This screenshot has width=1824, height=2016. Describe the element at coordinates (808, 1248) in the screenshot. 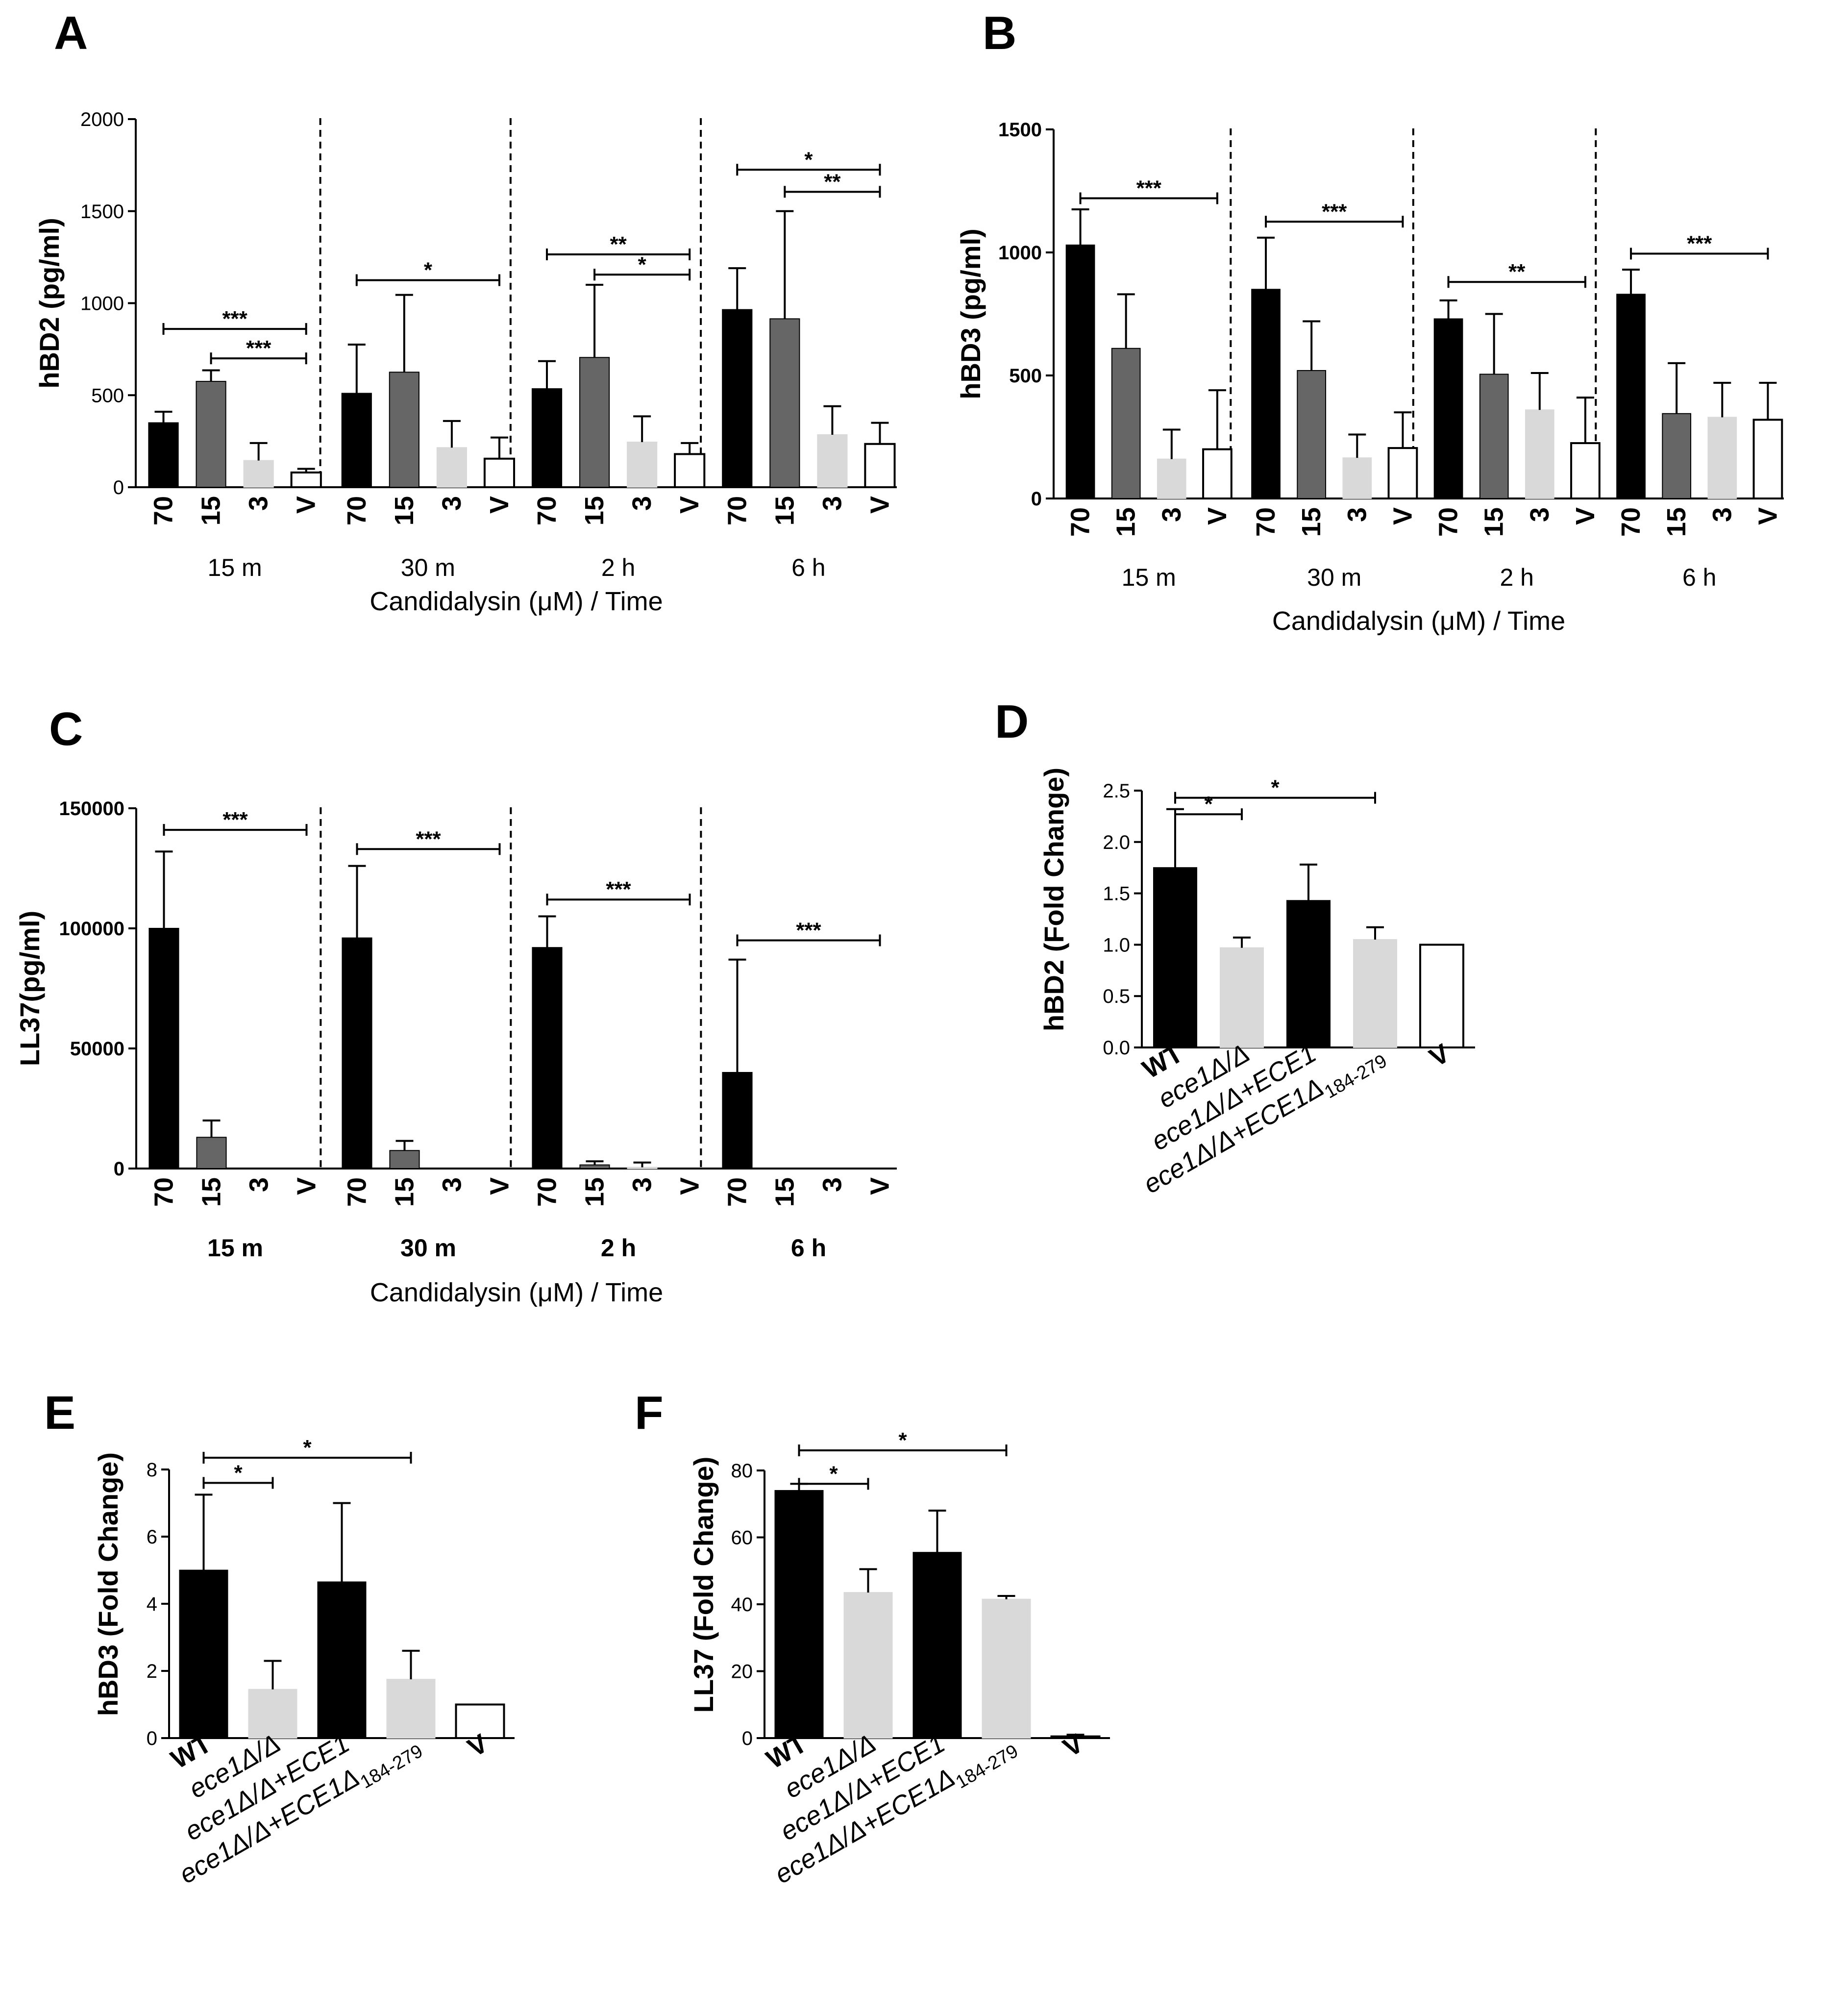

I see `group-label: 6 h` at that location.